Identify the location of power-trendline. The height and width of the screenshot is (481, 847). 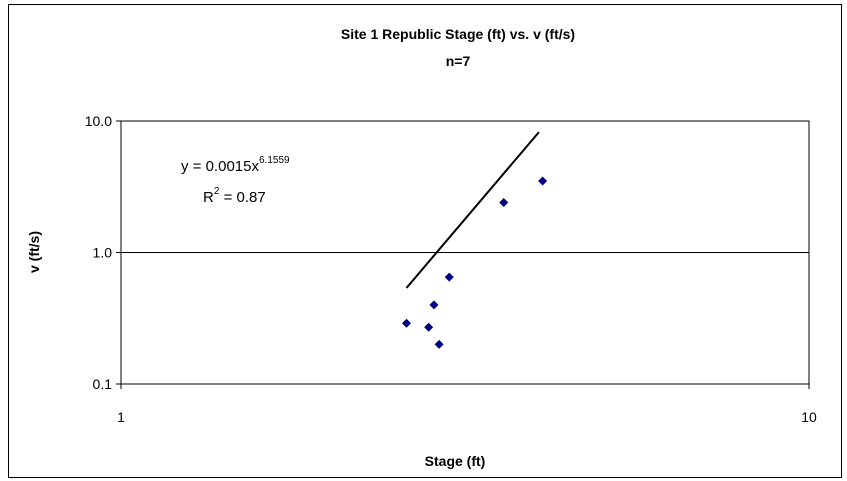
(472, 210).